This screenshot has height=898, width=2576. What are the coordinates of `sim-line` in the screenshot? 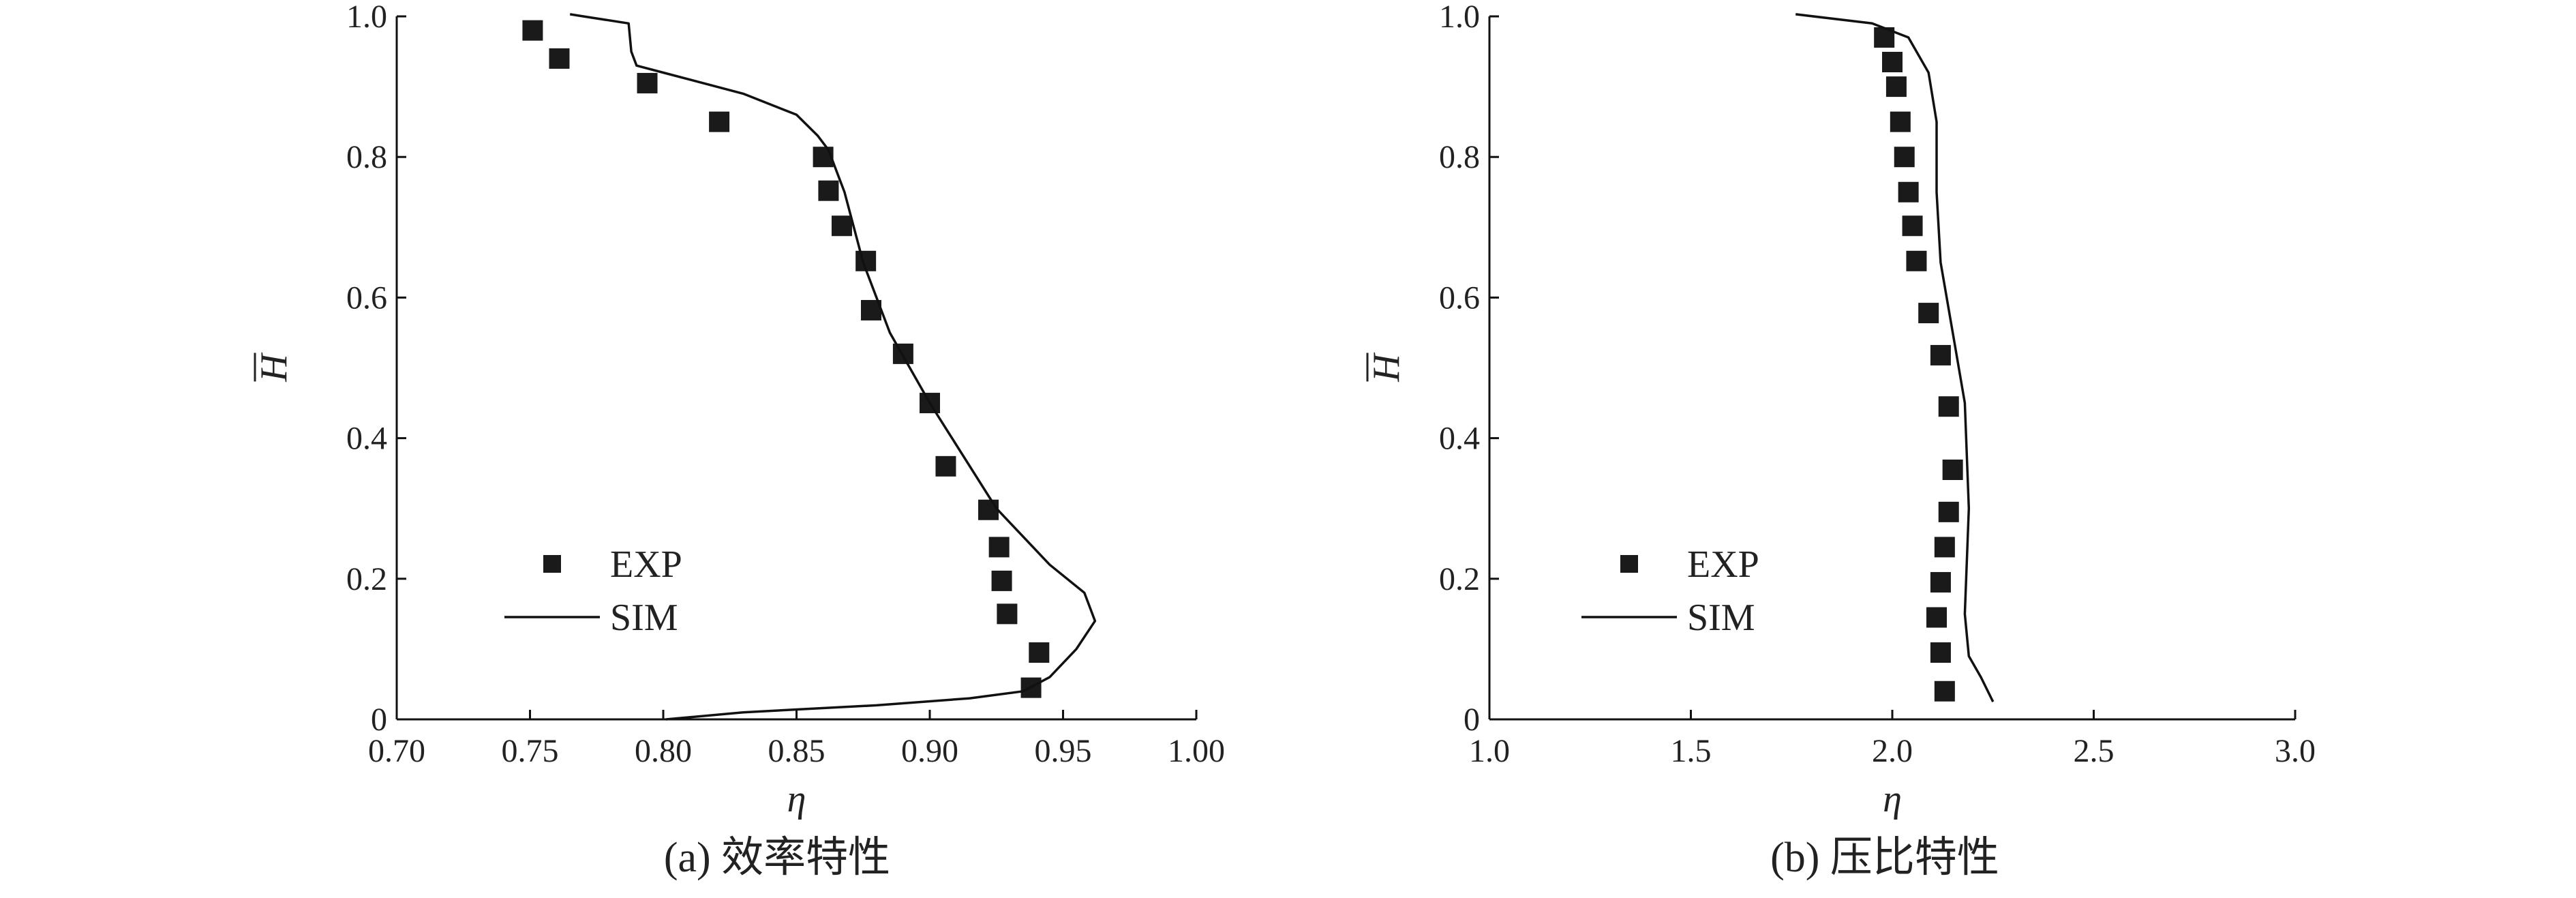 It's located at (1895, 357).